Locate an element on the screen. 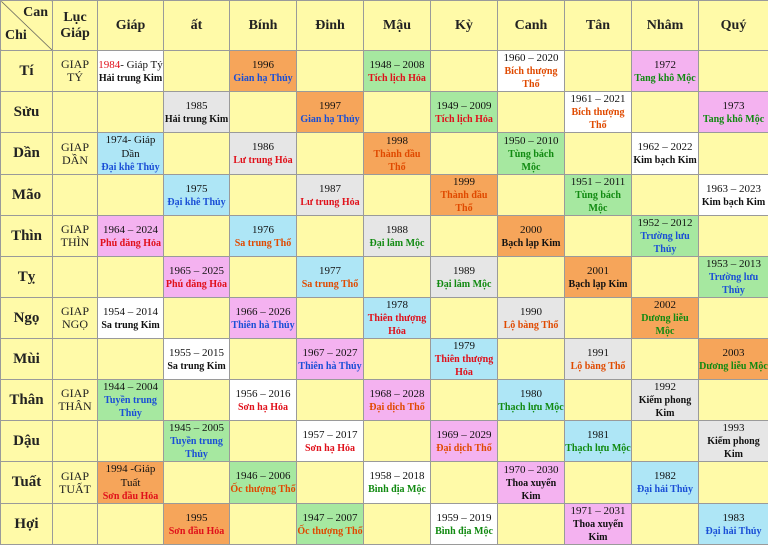 The height and width of the screenshot is (545, 768). year-line: 1992 is located at coordinates (665, 387).